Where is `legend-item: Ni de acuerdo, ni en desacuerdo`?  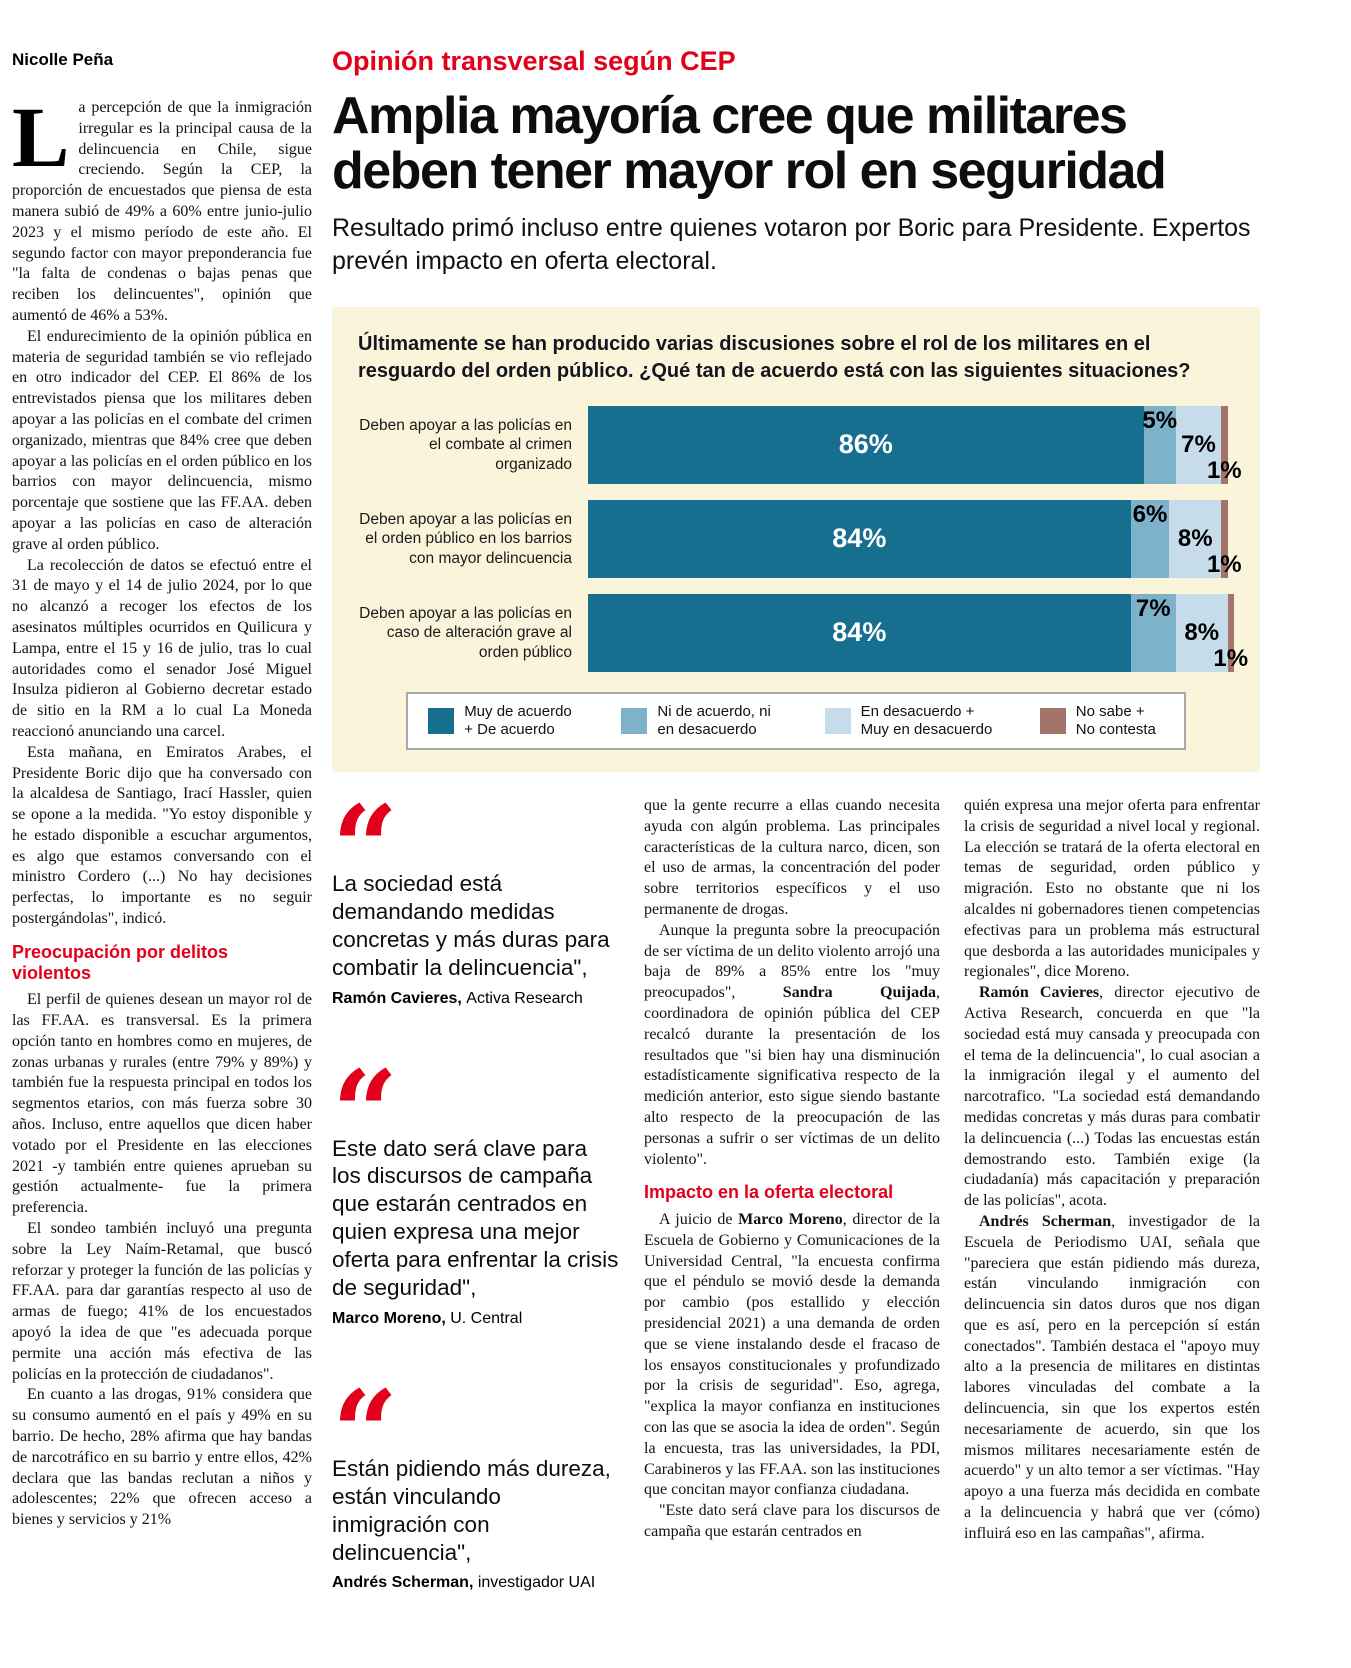 legend-item: Ni de acuerdo, ni en desacuerdo is located at coordinates (703, 721).